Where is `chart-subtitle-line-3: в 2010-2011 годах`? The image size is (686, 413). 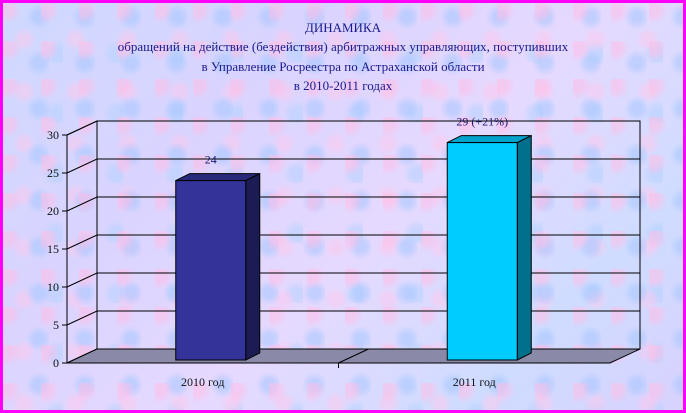
chart-subtitle-line-3: в 2010-2011 годах is located at coordinates (343, 85).